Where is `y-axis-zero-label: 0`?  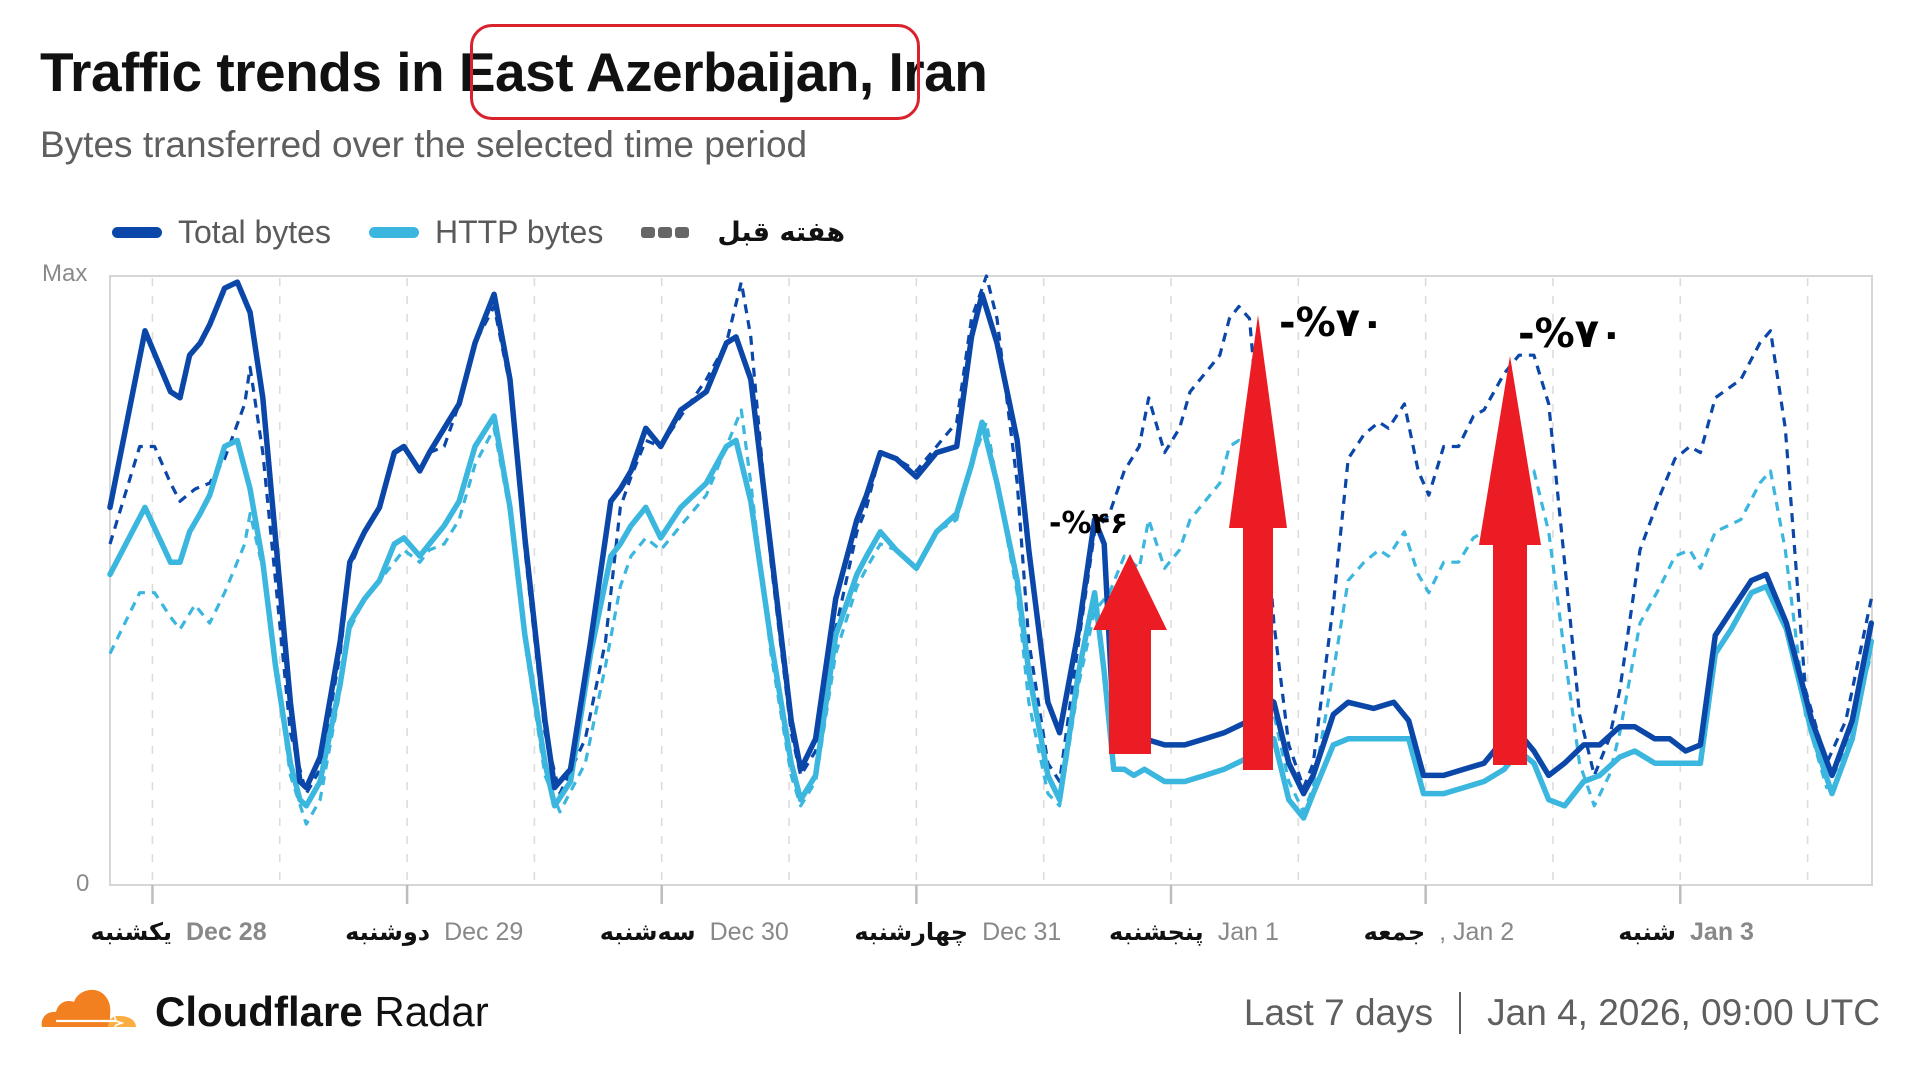
y-axis-zero-label: 0 is located at coordinates (83, 883).